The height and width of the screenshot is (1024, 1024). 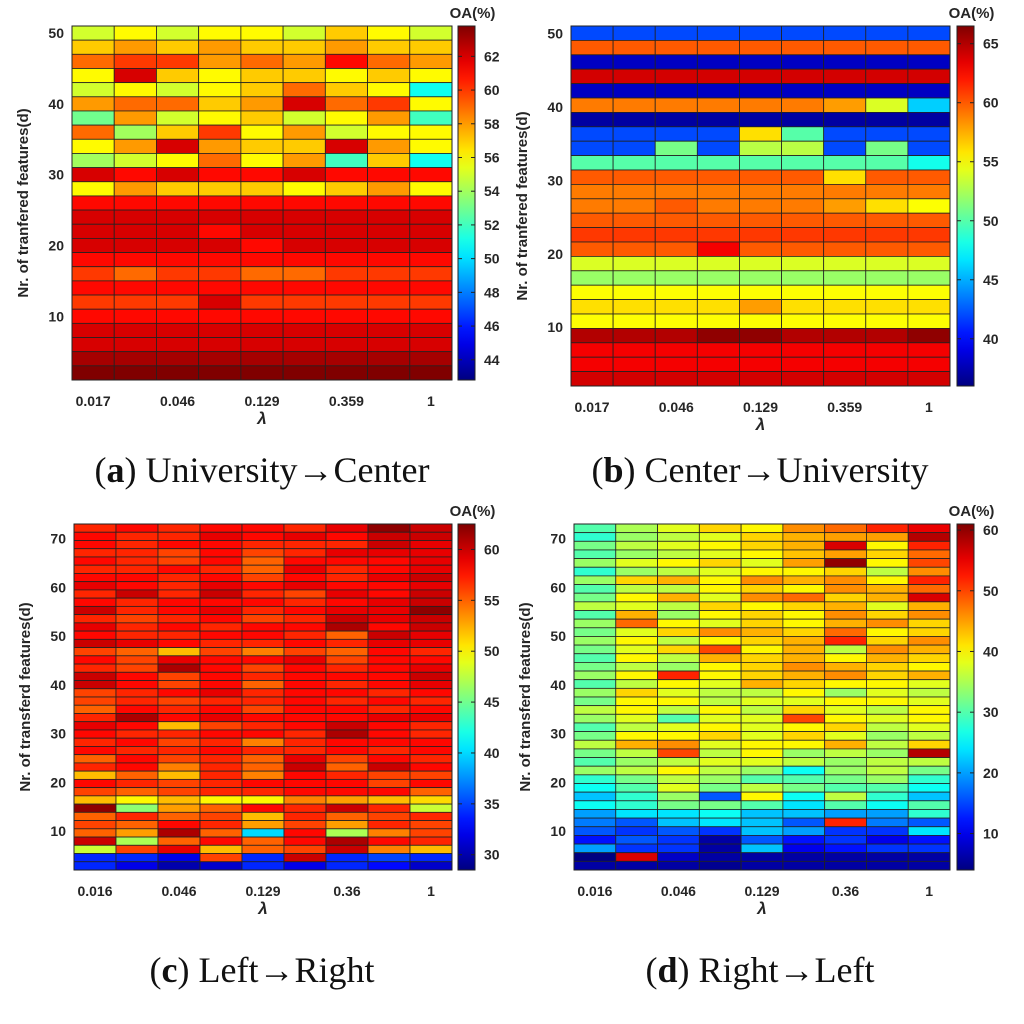 What do you see at coordinates (492, 804) in the screenshot?
I see `colorbar-tick-label: 35` at bounding box center [492, 804].